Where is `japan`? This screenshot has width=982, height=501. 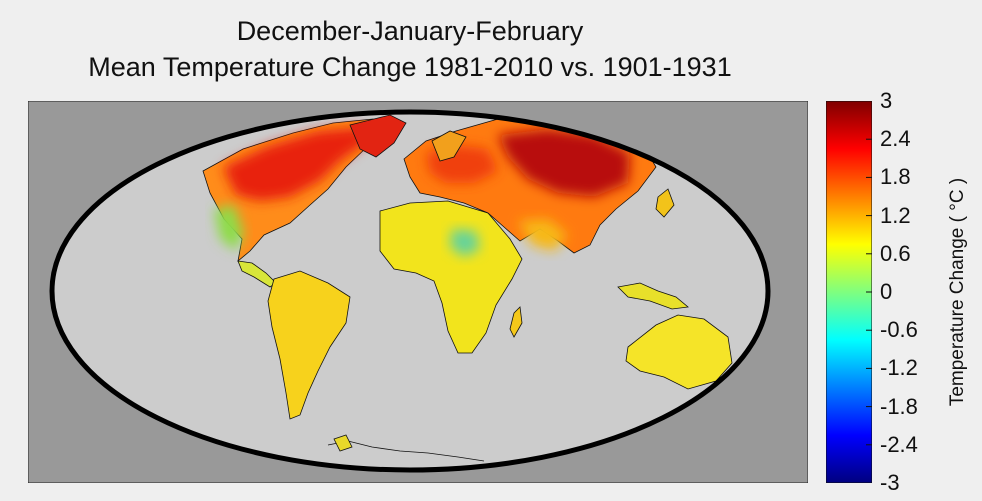 japan is located at coordinates (665, 203).